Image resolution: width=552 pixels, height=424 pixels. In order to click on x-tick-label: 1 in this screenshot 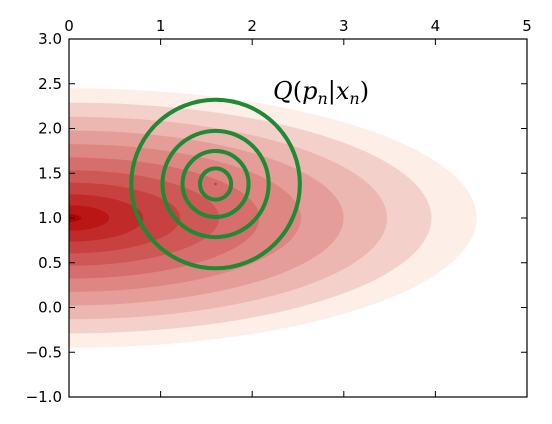, I will do `click(161, 26)`.